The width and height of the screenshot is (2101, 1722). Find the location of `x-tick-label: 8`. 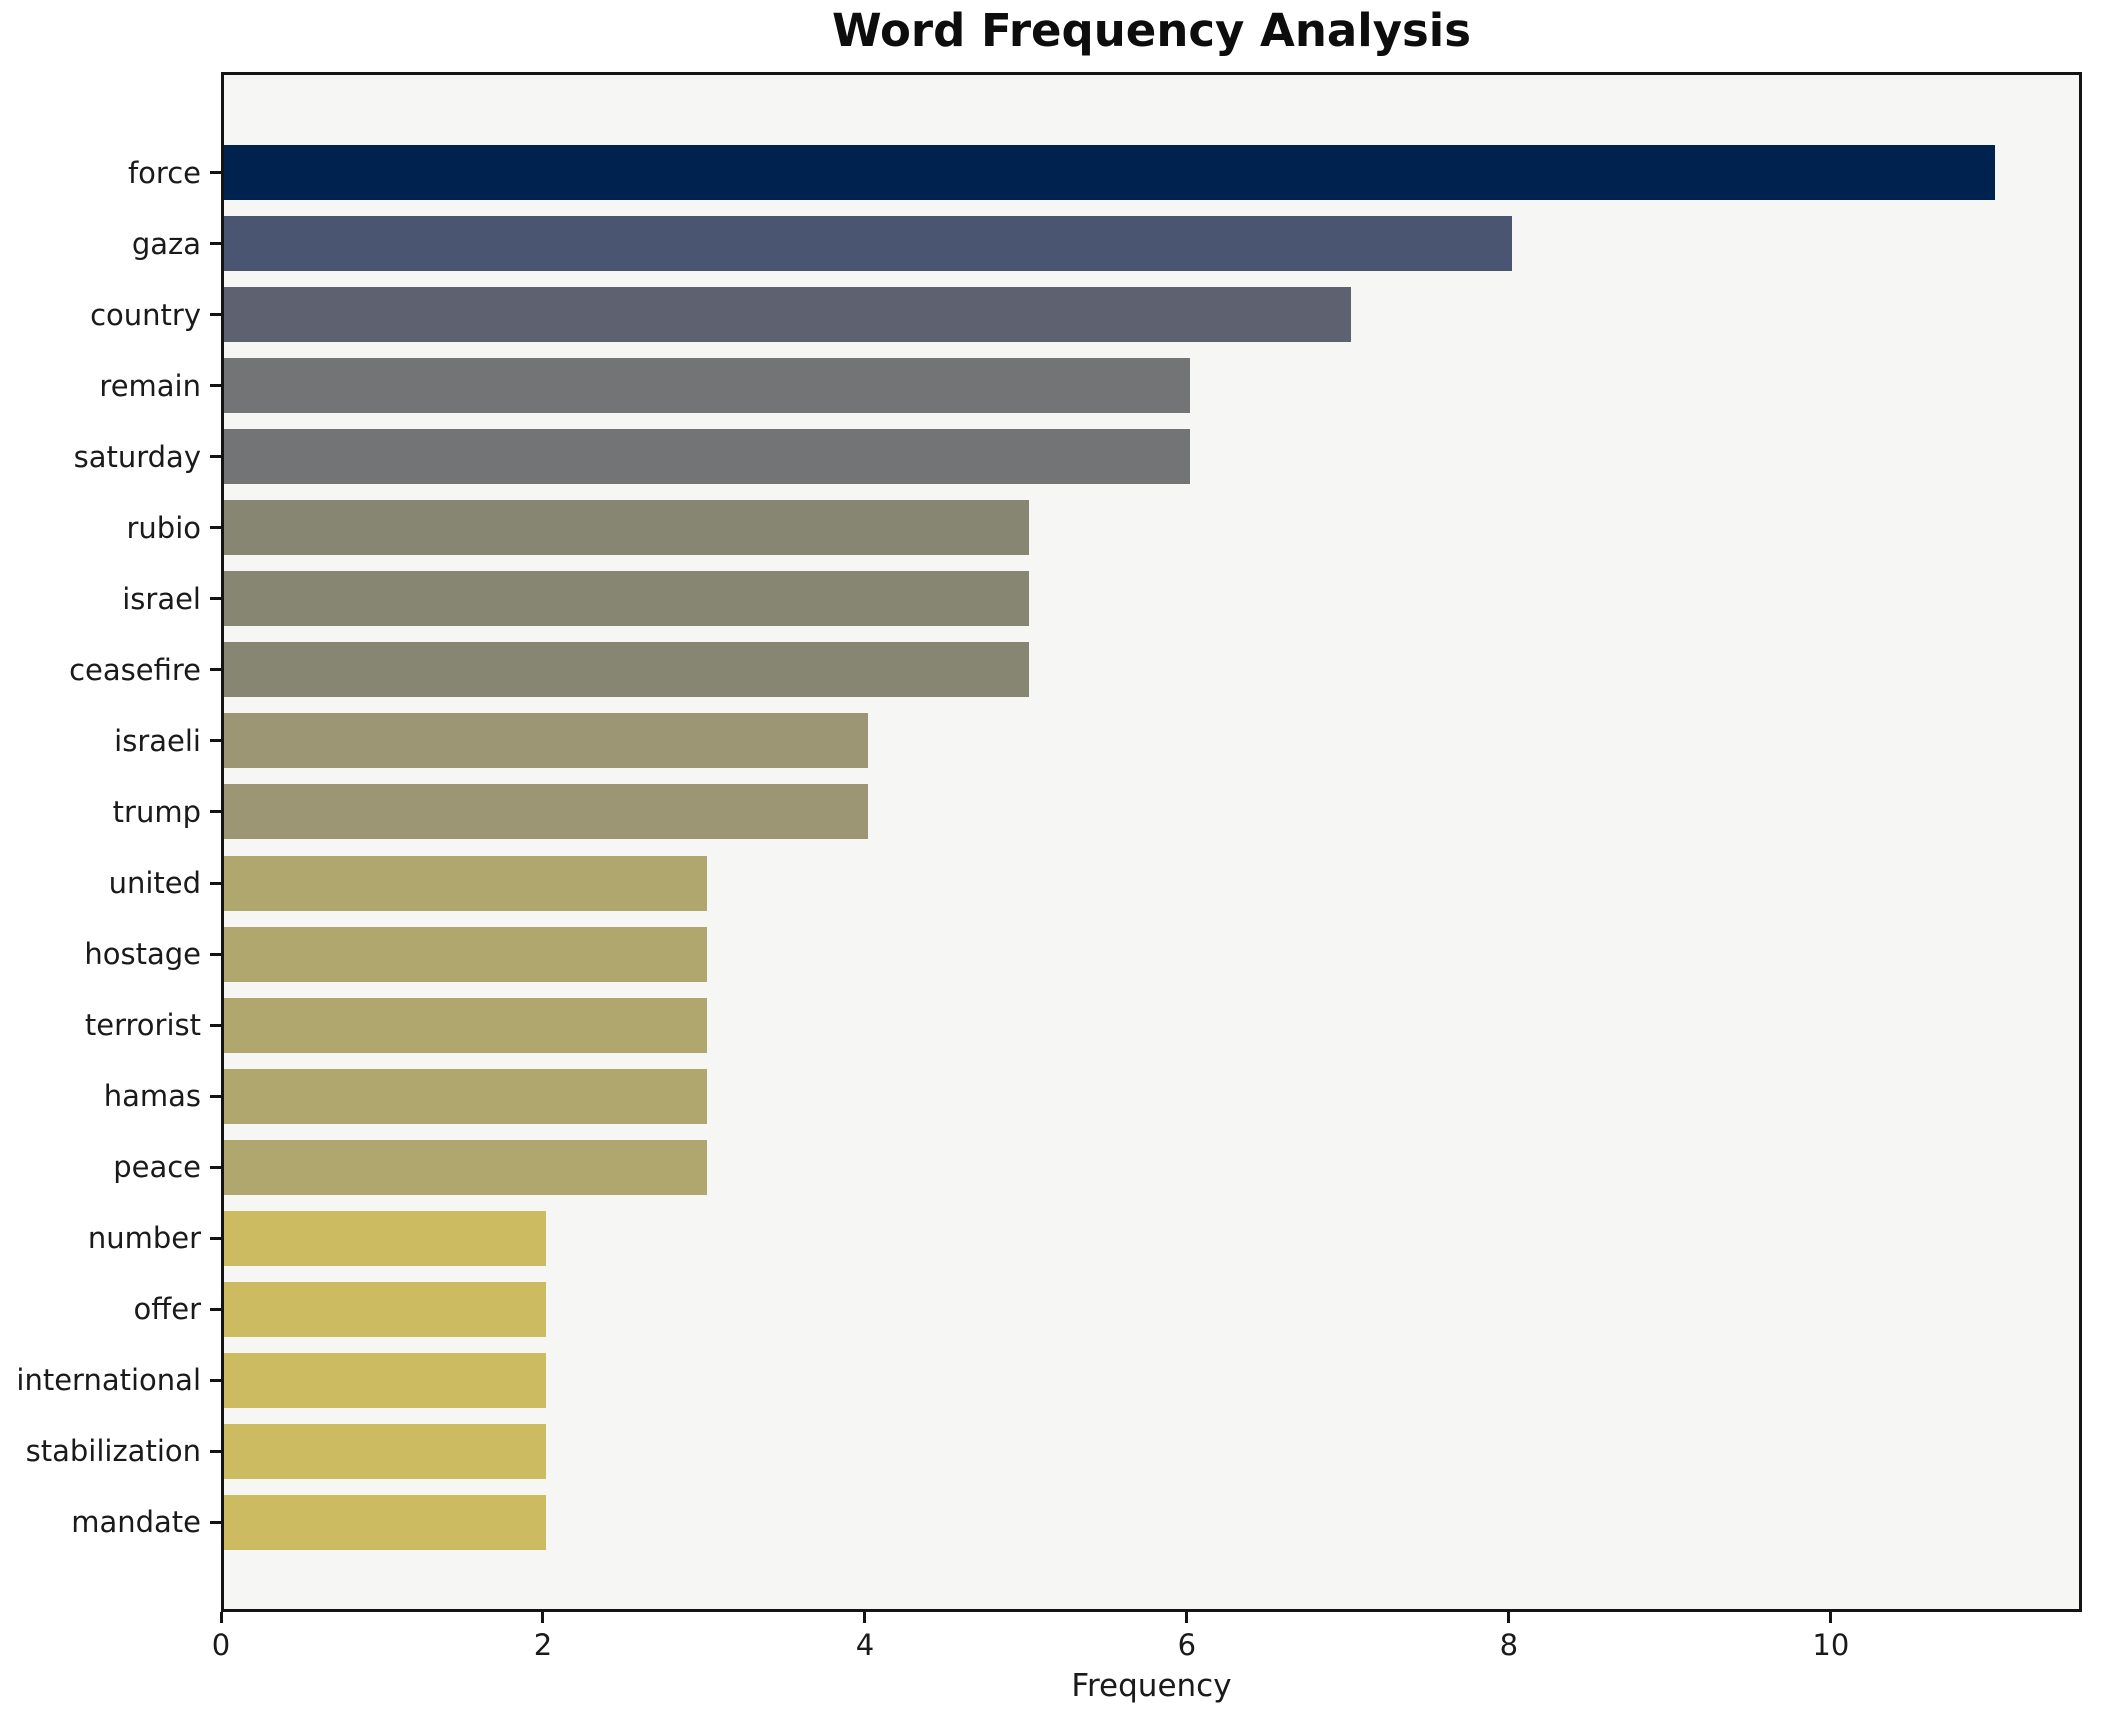

x-tick-label: 8 is located at coordinates (1509, 1645).